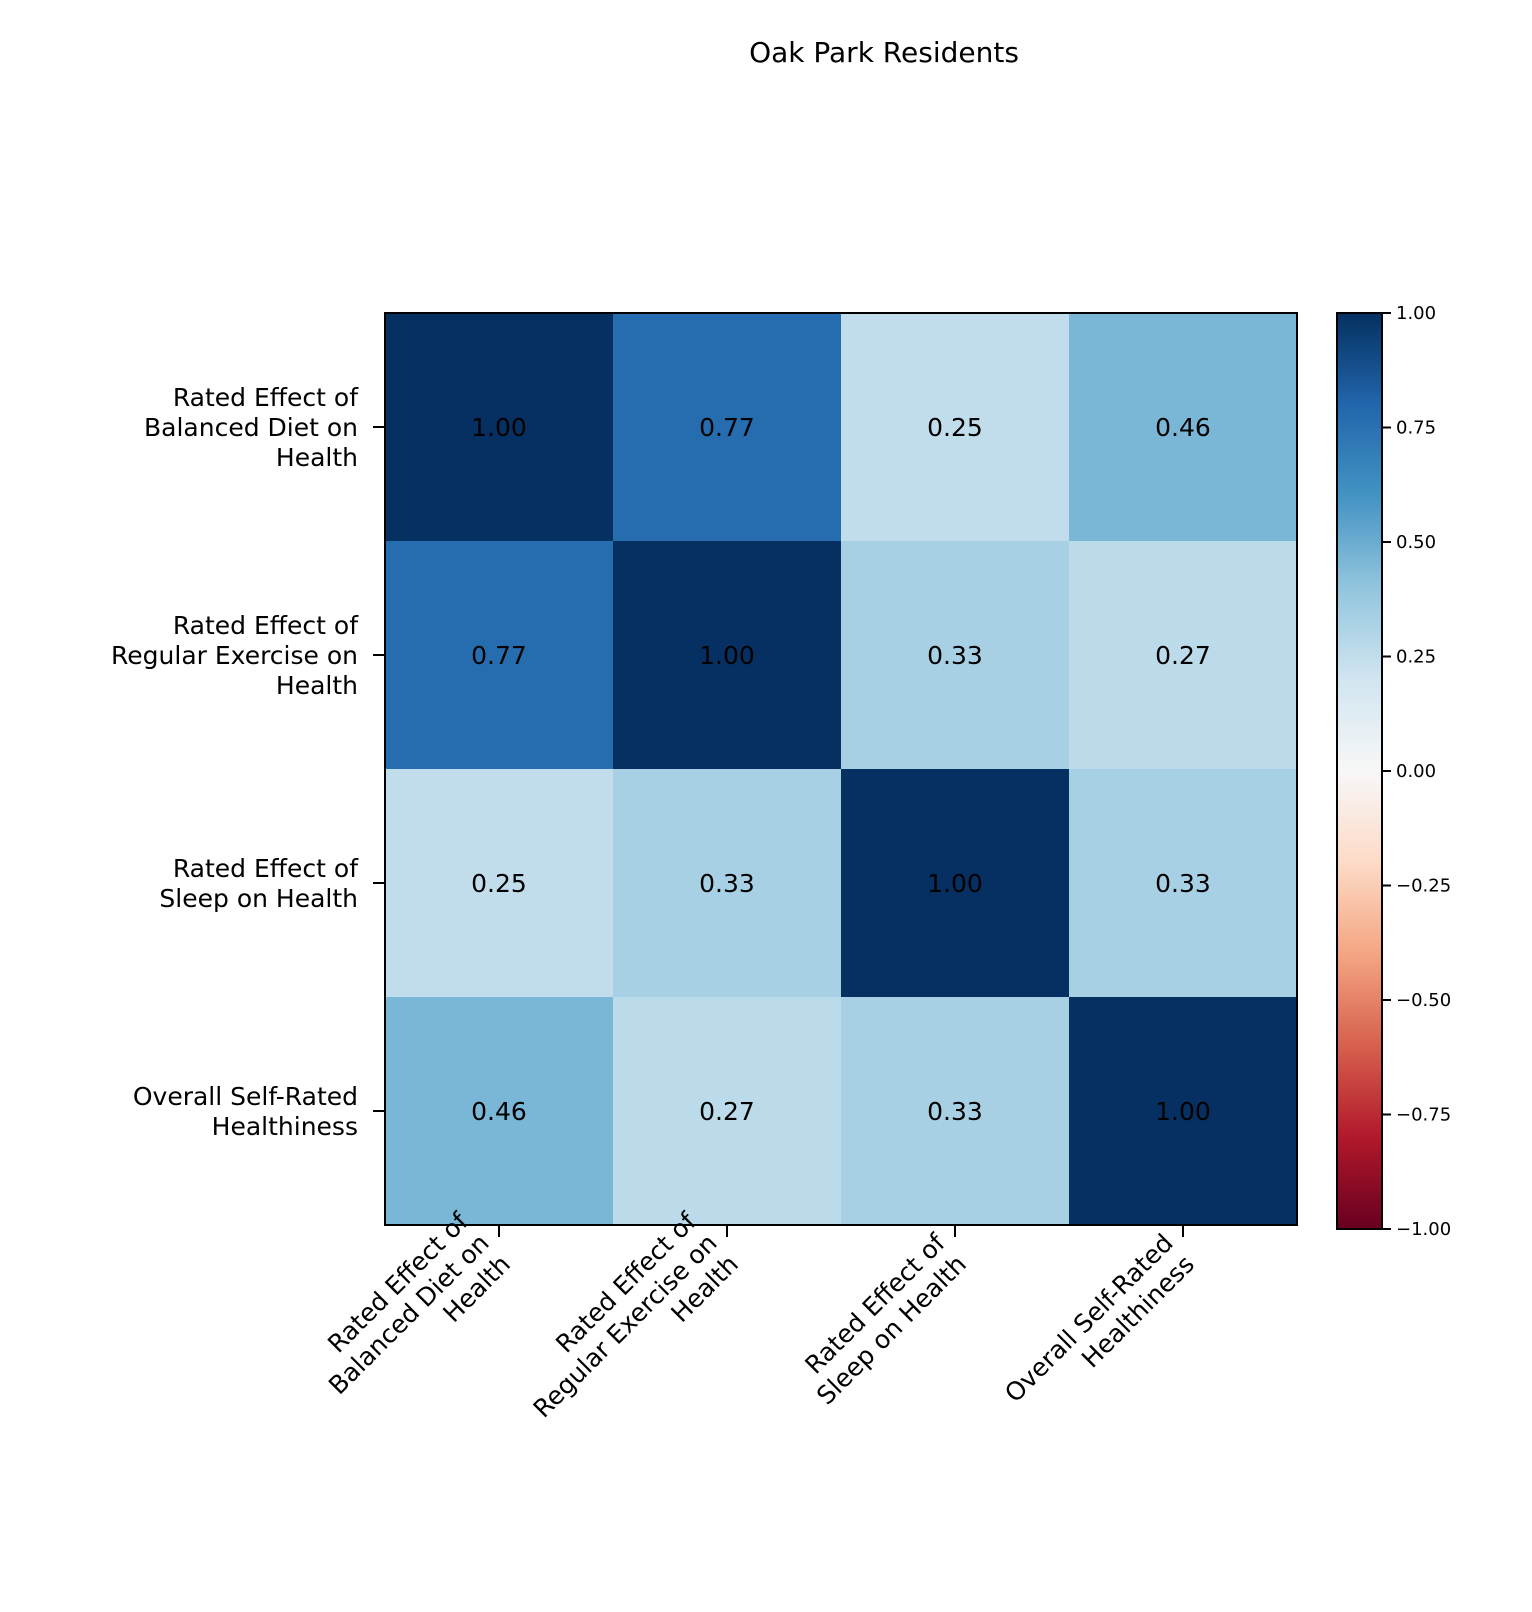  Describe the element at coordinates (245, 1096) in the screenshot. I see `y-tick-label-line: Overall Self-Rated` at that location.